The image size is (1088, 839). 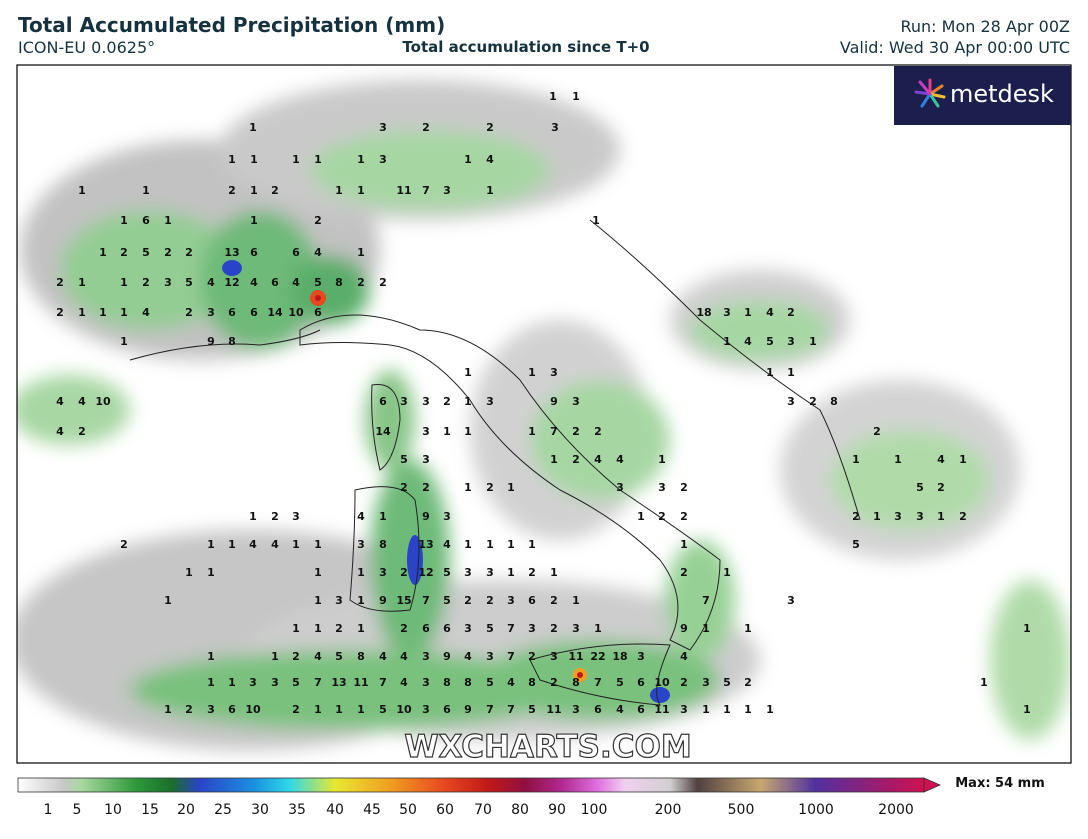 What do you see at coordinates (231, 252) in the screenshot?
I see `precip-label: 13` at bounding box center [231, 252].